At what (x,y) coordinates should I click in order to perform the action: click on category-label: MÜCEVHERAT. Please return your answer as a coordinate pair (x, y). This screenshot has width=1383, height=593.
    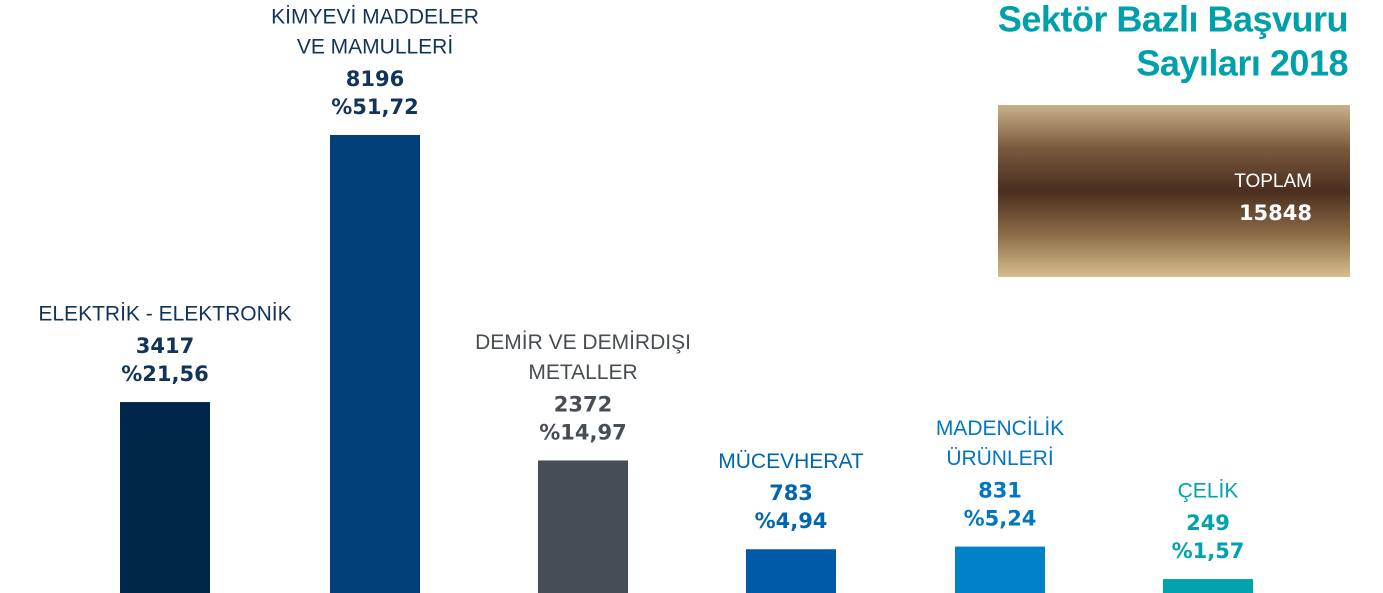
    Looking at the image, I should click on (791, 461).